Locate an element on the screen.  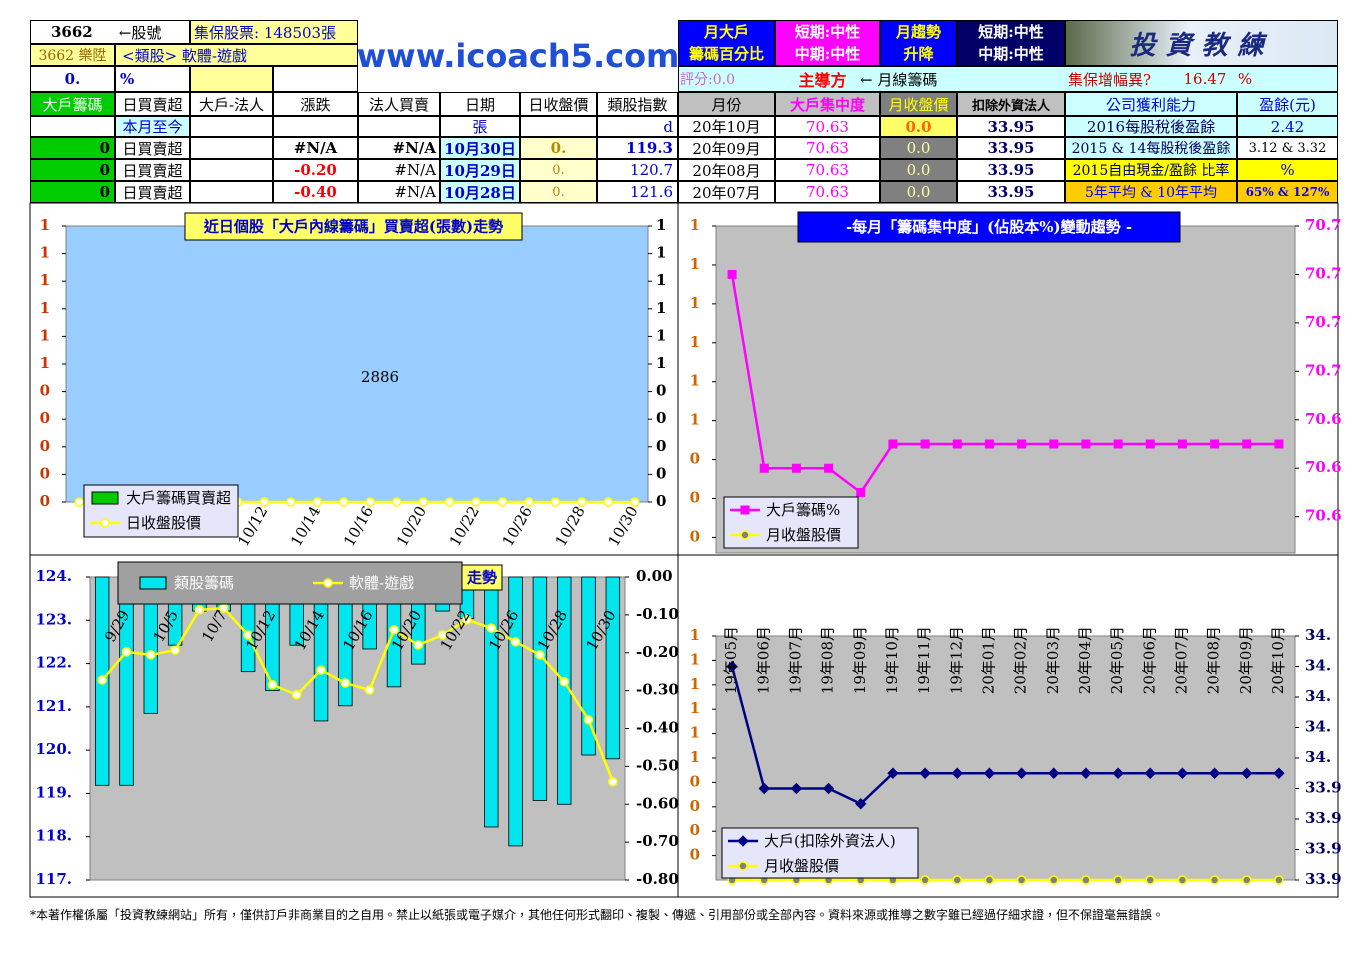
x-tick-label: 19年11月 is located at coordinates (924, 660).